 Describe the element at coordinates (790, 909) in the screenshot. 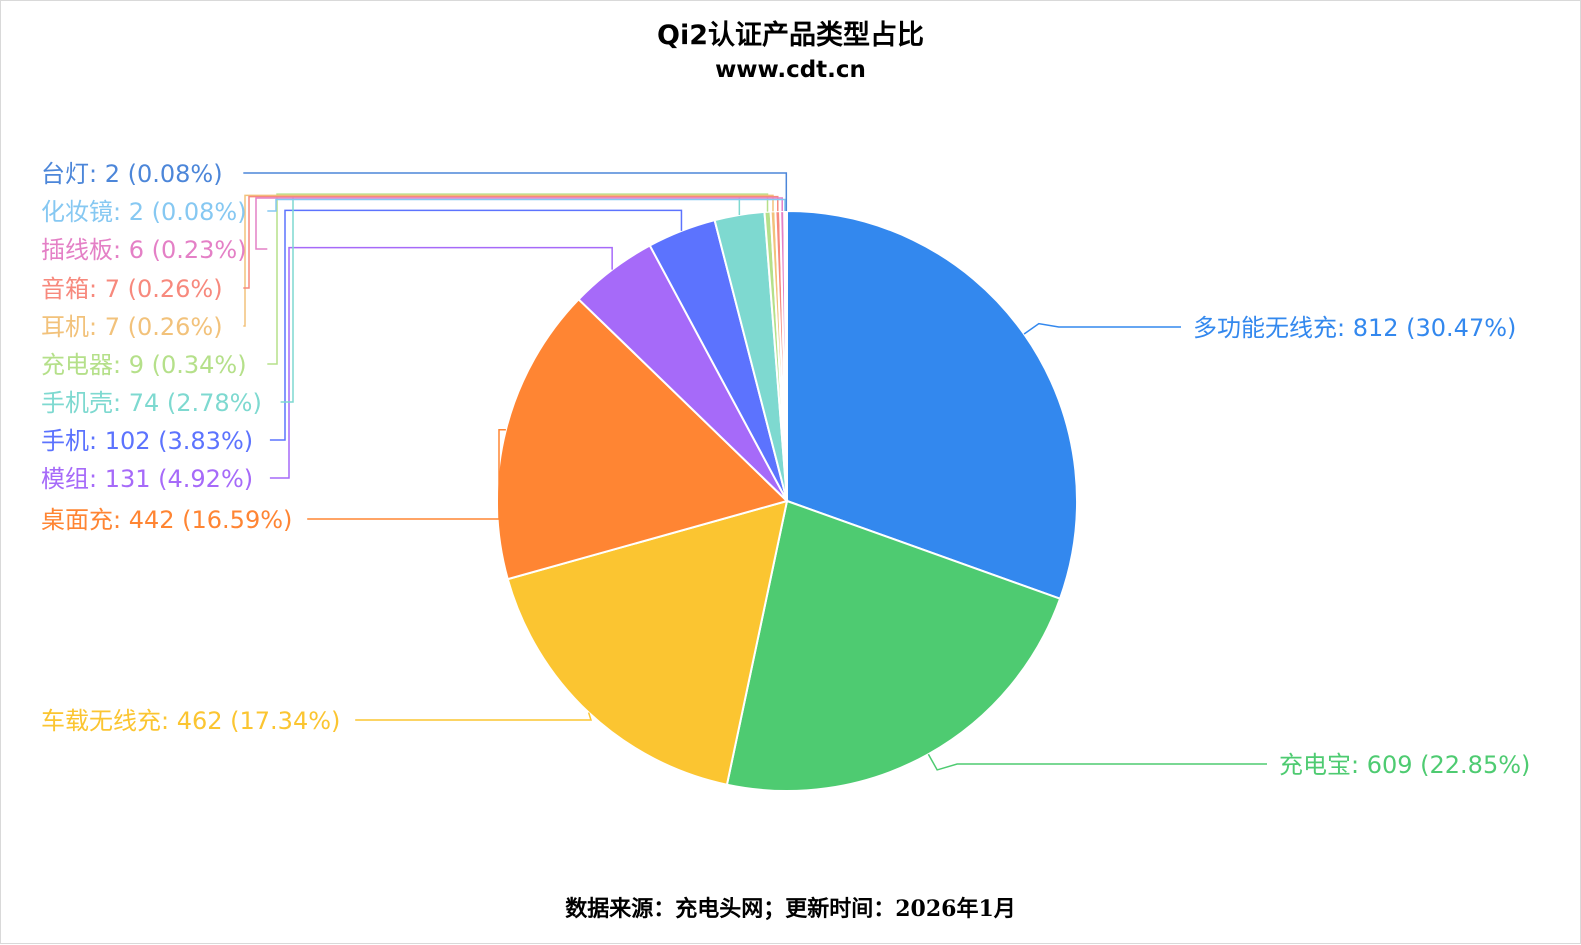

I see `data-source-footer: 数据来源：充电头网；更新时间：2026年1月` at that location.